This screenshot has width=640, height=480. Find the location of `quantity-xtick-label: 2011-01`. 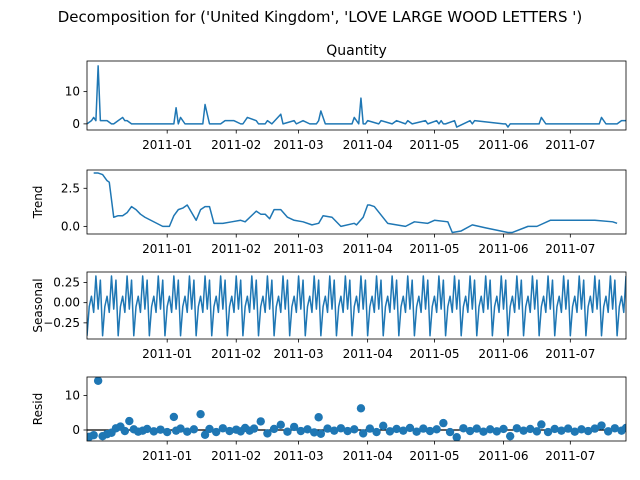

quantity-xtick-label: 2011-01 is located at coordinates (167, 145).